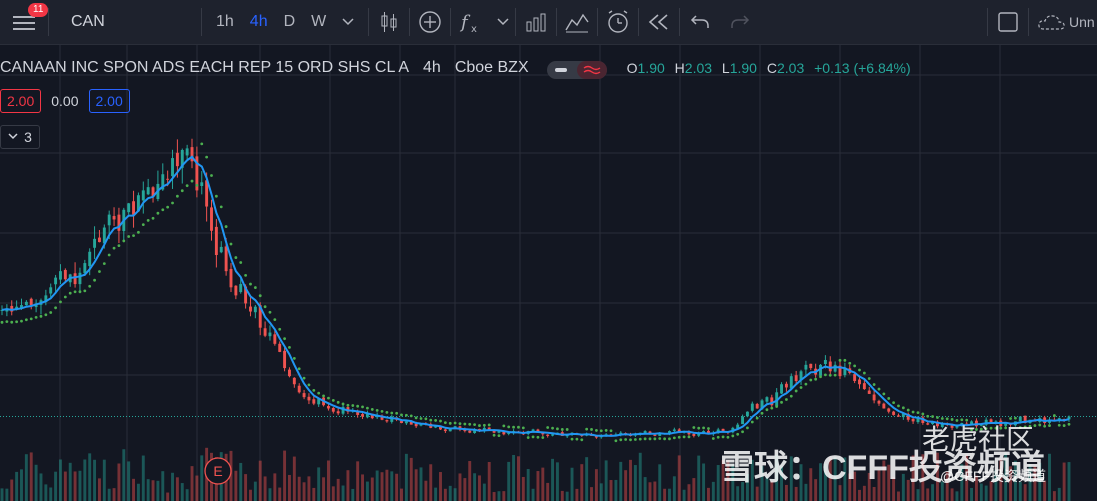 The width and height of the screenshot is (1097, 501). Describe the element at coordinates (225, 21) in the screenshot. I see `timeframe-1h: 1h` at that location.